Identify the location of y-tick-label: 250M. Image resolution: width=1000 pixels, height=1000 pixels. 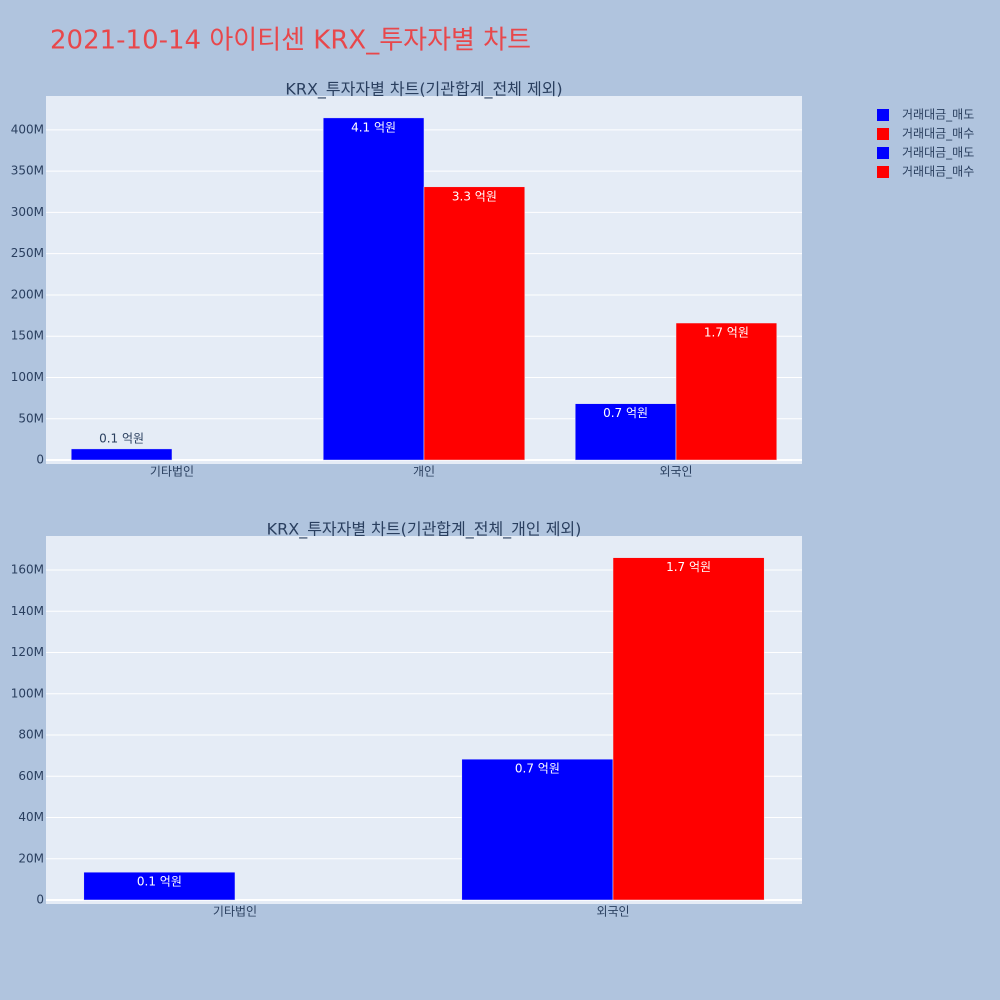
(27, 253).